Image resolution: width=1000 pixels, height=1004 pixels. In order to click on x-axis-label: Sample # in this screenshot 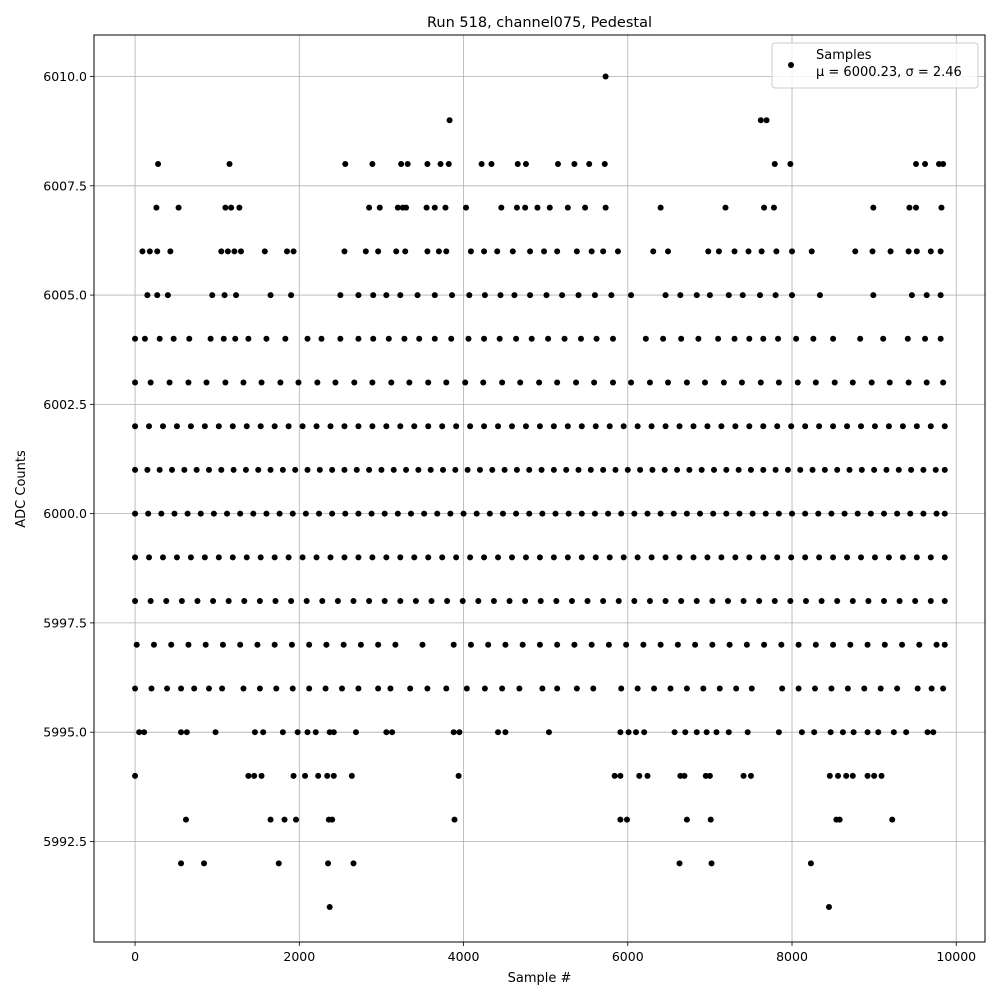, I will do `click(540, 978)`.